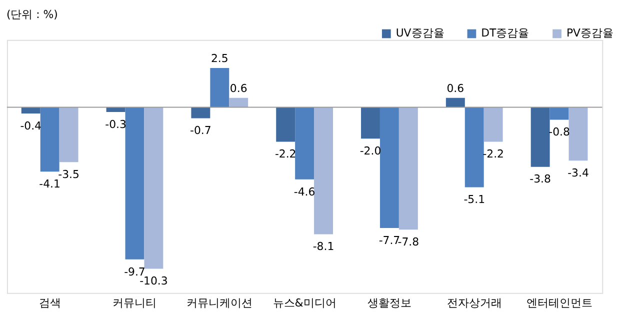 Image resolution: width=622 pixels, height=322 pixels. I want to click on data-label: -5.1, so click(475, 199).